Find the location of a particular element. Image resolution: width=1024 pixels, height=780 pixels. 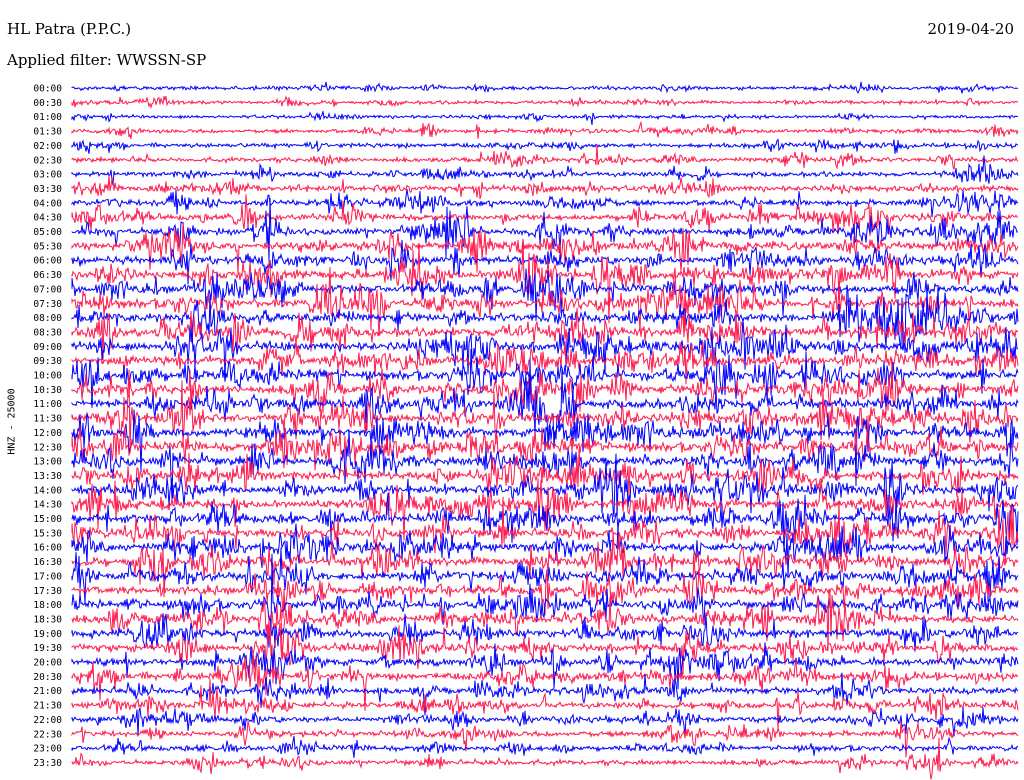

time-tick-label: 13:30 is located at coordinates (47, 476).